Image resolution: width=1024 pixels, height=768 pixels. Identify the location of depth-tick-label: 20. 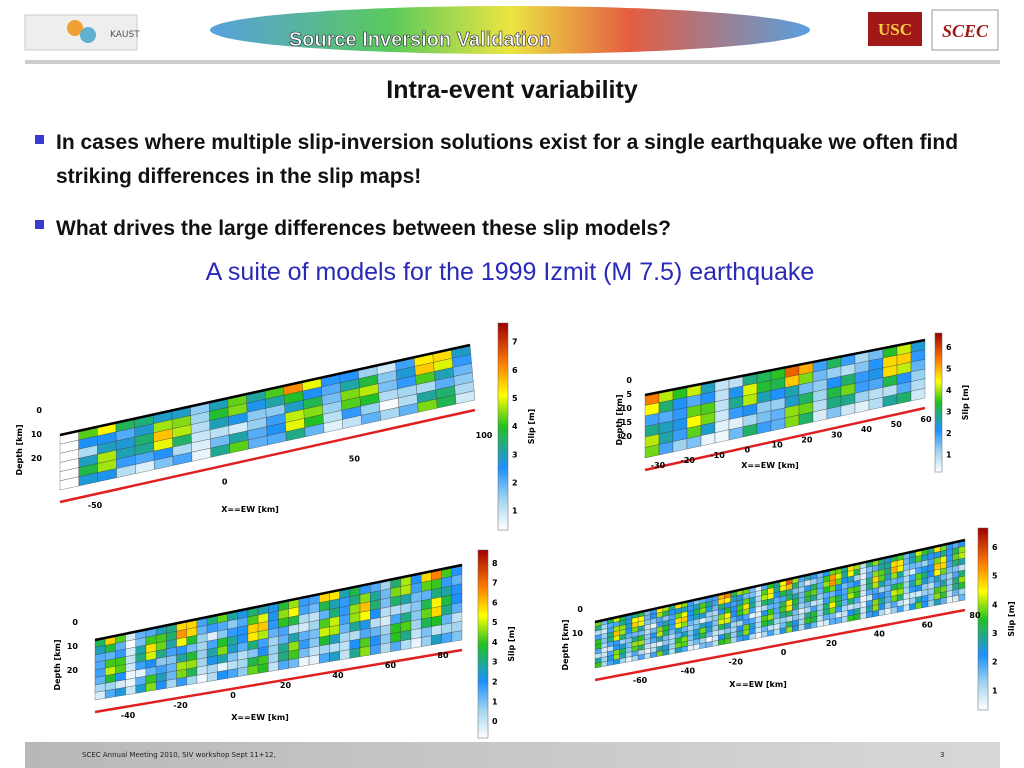
(37, 458).